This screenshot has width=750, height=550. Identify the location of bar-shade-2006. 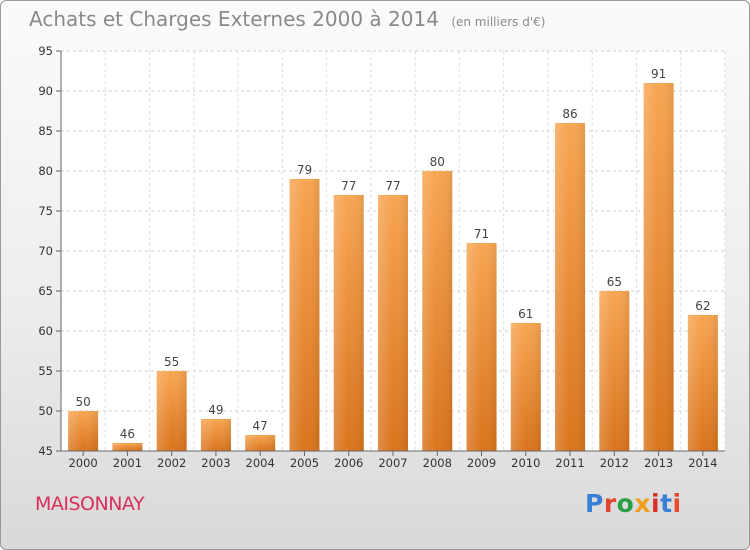
(348, 323).